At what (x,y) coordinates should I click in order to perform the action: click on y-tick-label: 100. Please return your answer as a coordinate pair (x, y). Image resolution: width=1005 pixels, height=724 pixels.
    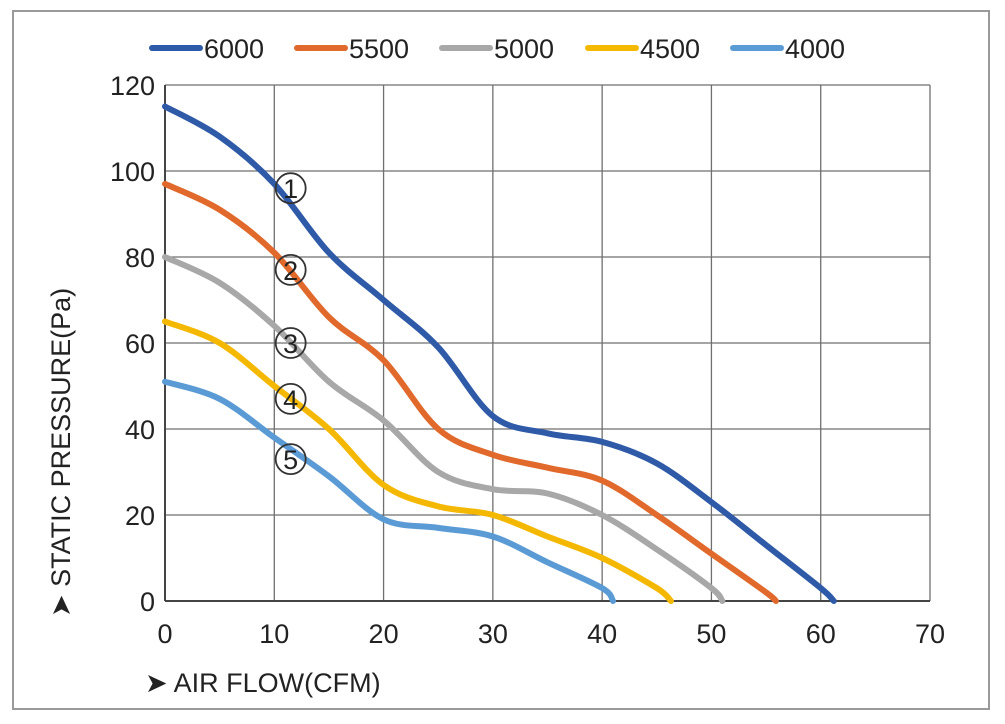
    Looking at the image, I should click on (132, 172).